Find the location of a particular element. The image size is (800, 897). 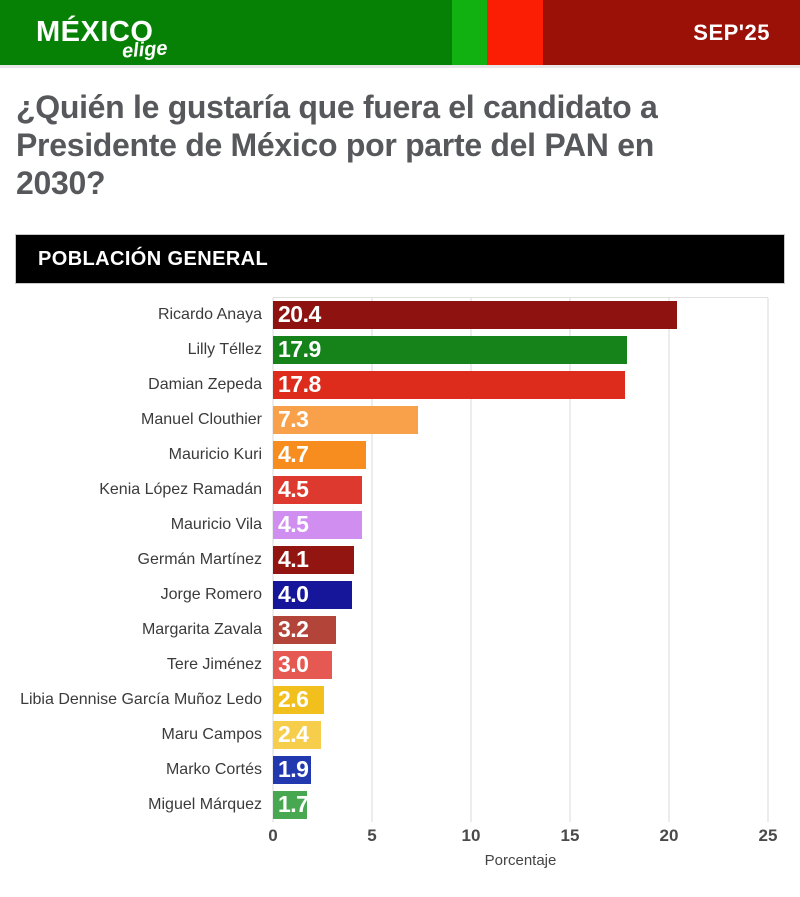

candidate-name-label: Mauricio Vila is located at coordinates (216, 524).